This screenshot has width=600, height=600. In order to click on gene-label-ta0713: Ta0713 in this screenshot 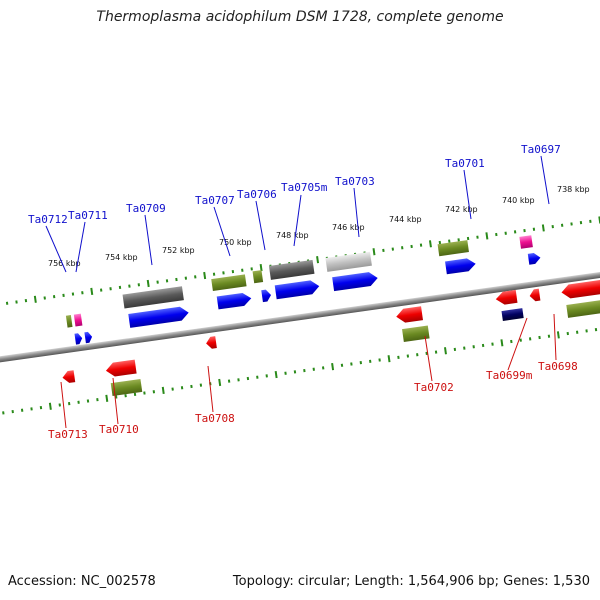, I will do `click(68, 434)`.